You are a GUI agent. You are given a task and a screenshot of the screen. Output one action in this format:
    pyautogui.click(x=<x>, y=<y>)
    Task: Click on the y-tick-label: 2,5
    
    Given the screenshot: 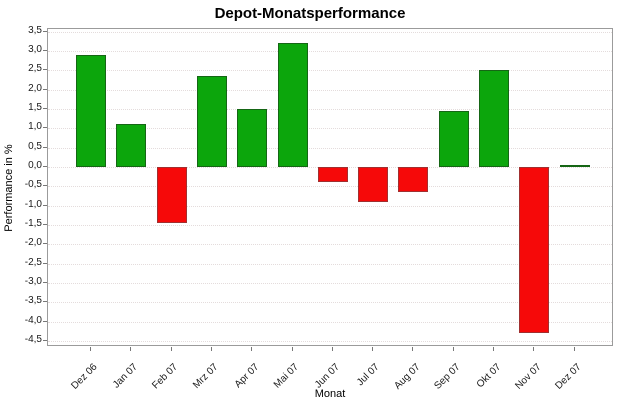 What is the action you would take?
    pyautogui.click(x=35, y=69)
    